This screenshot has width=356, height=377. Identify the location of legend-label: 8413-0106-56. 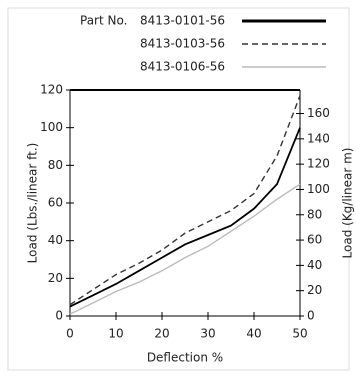
(182, 67).